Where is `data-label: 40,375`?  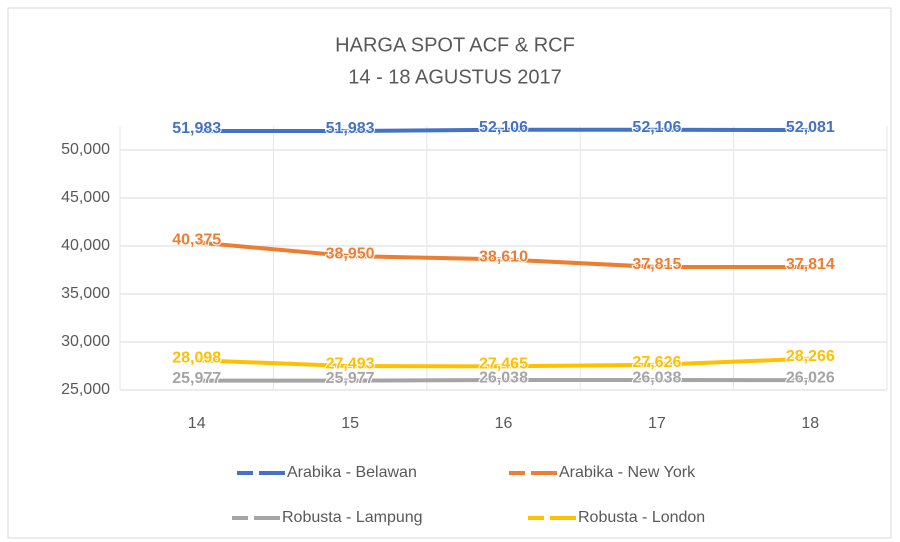 data-label: 40,375 is located at coordinates (196, 240).